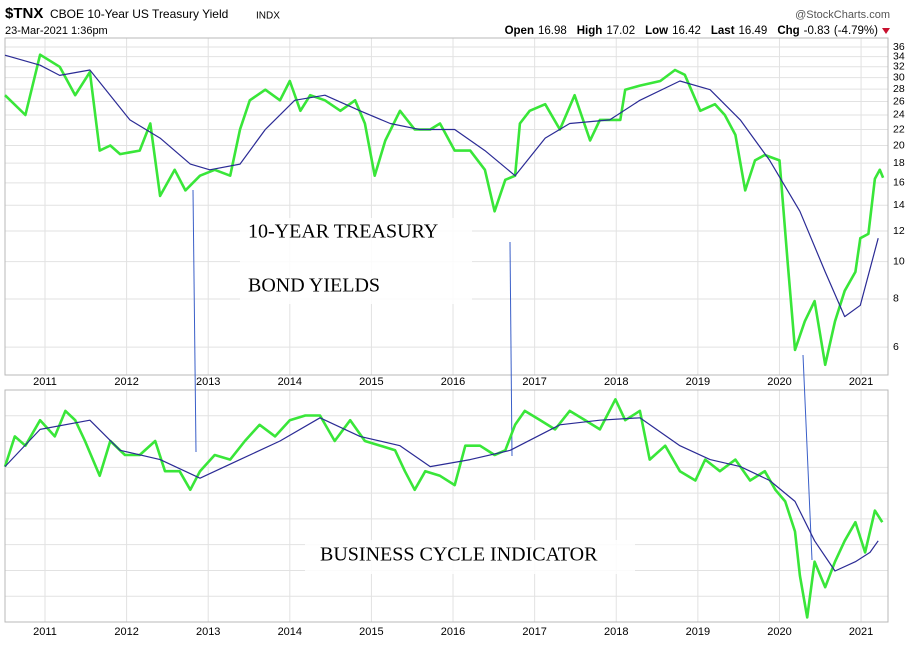 This screenshot has height=652, width=923. What do you see at coordinates (459, 555) in the screenshot?
I see `annotation: BUSINESS CYCLE INDICATOR` at bounding box center [459, 555].